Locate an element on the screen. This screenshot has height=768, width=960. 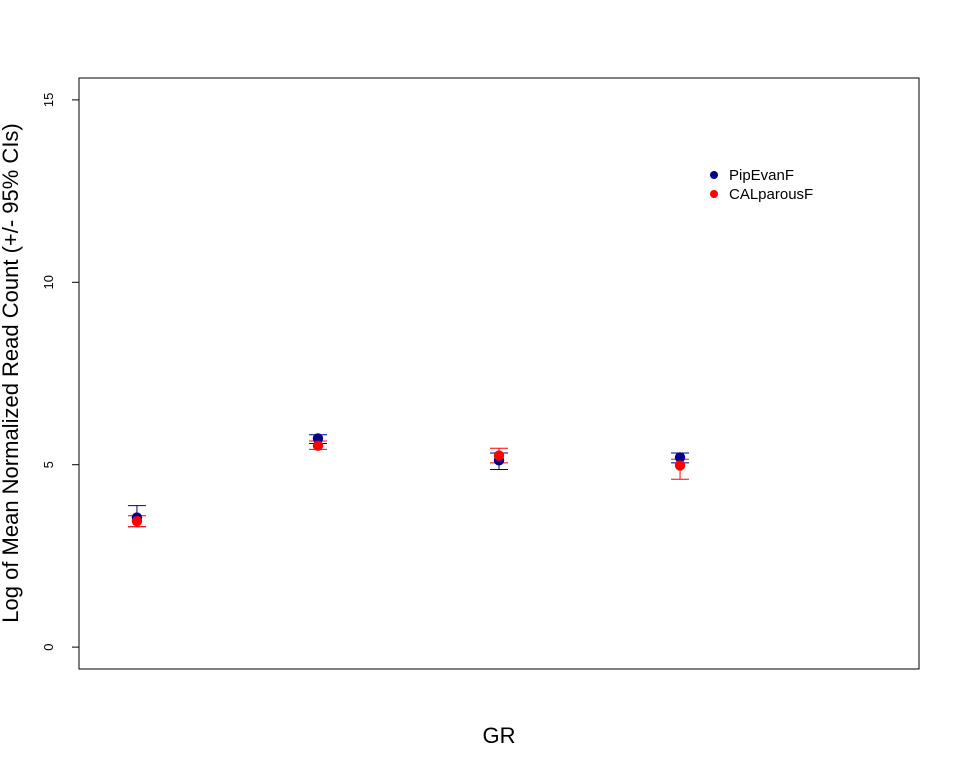
x-axis-title: GR is located at coordinates (499, 735).